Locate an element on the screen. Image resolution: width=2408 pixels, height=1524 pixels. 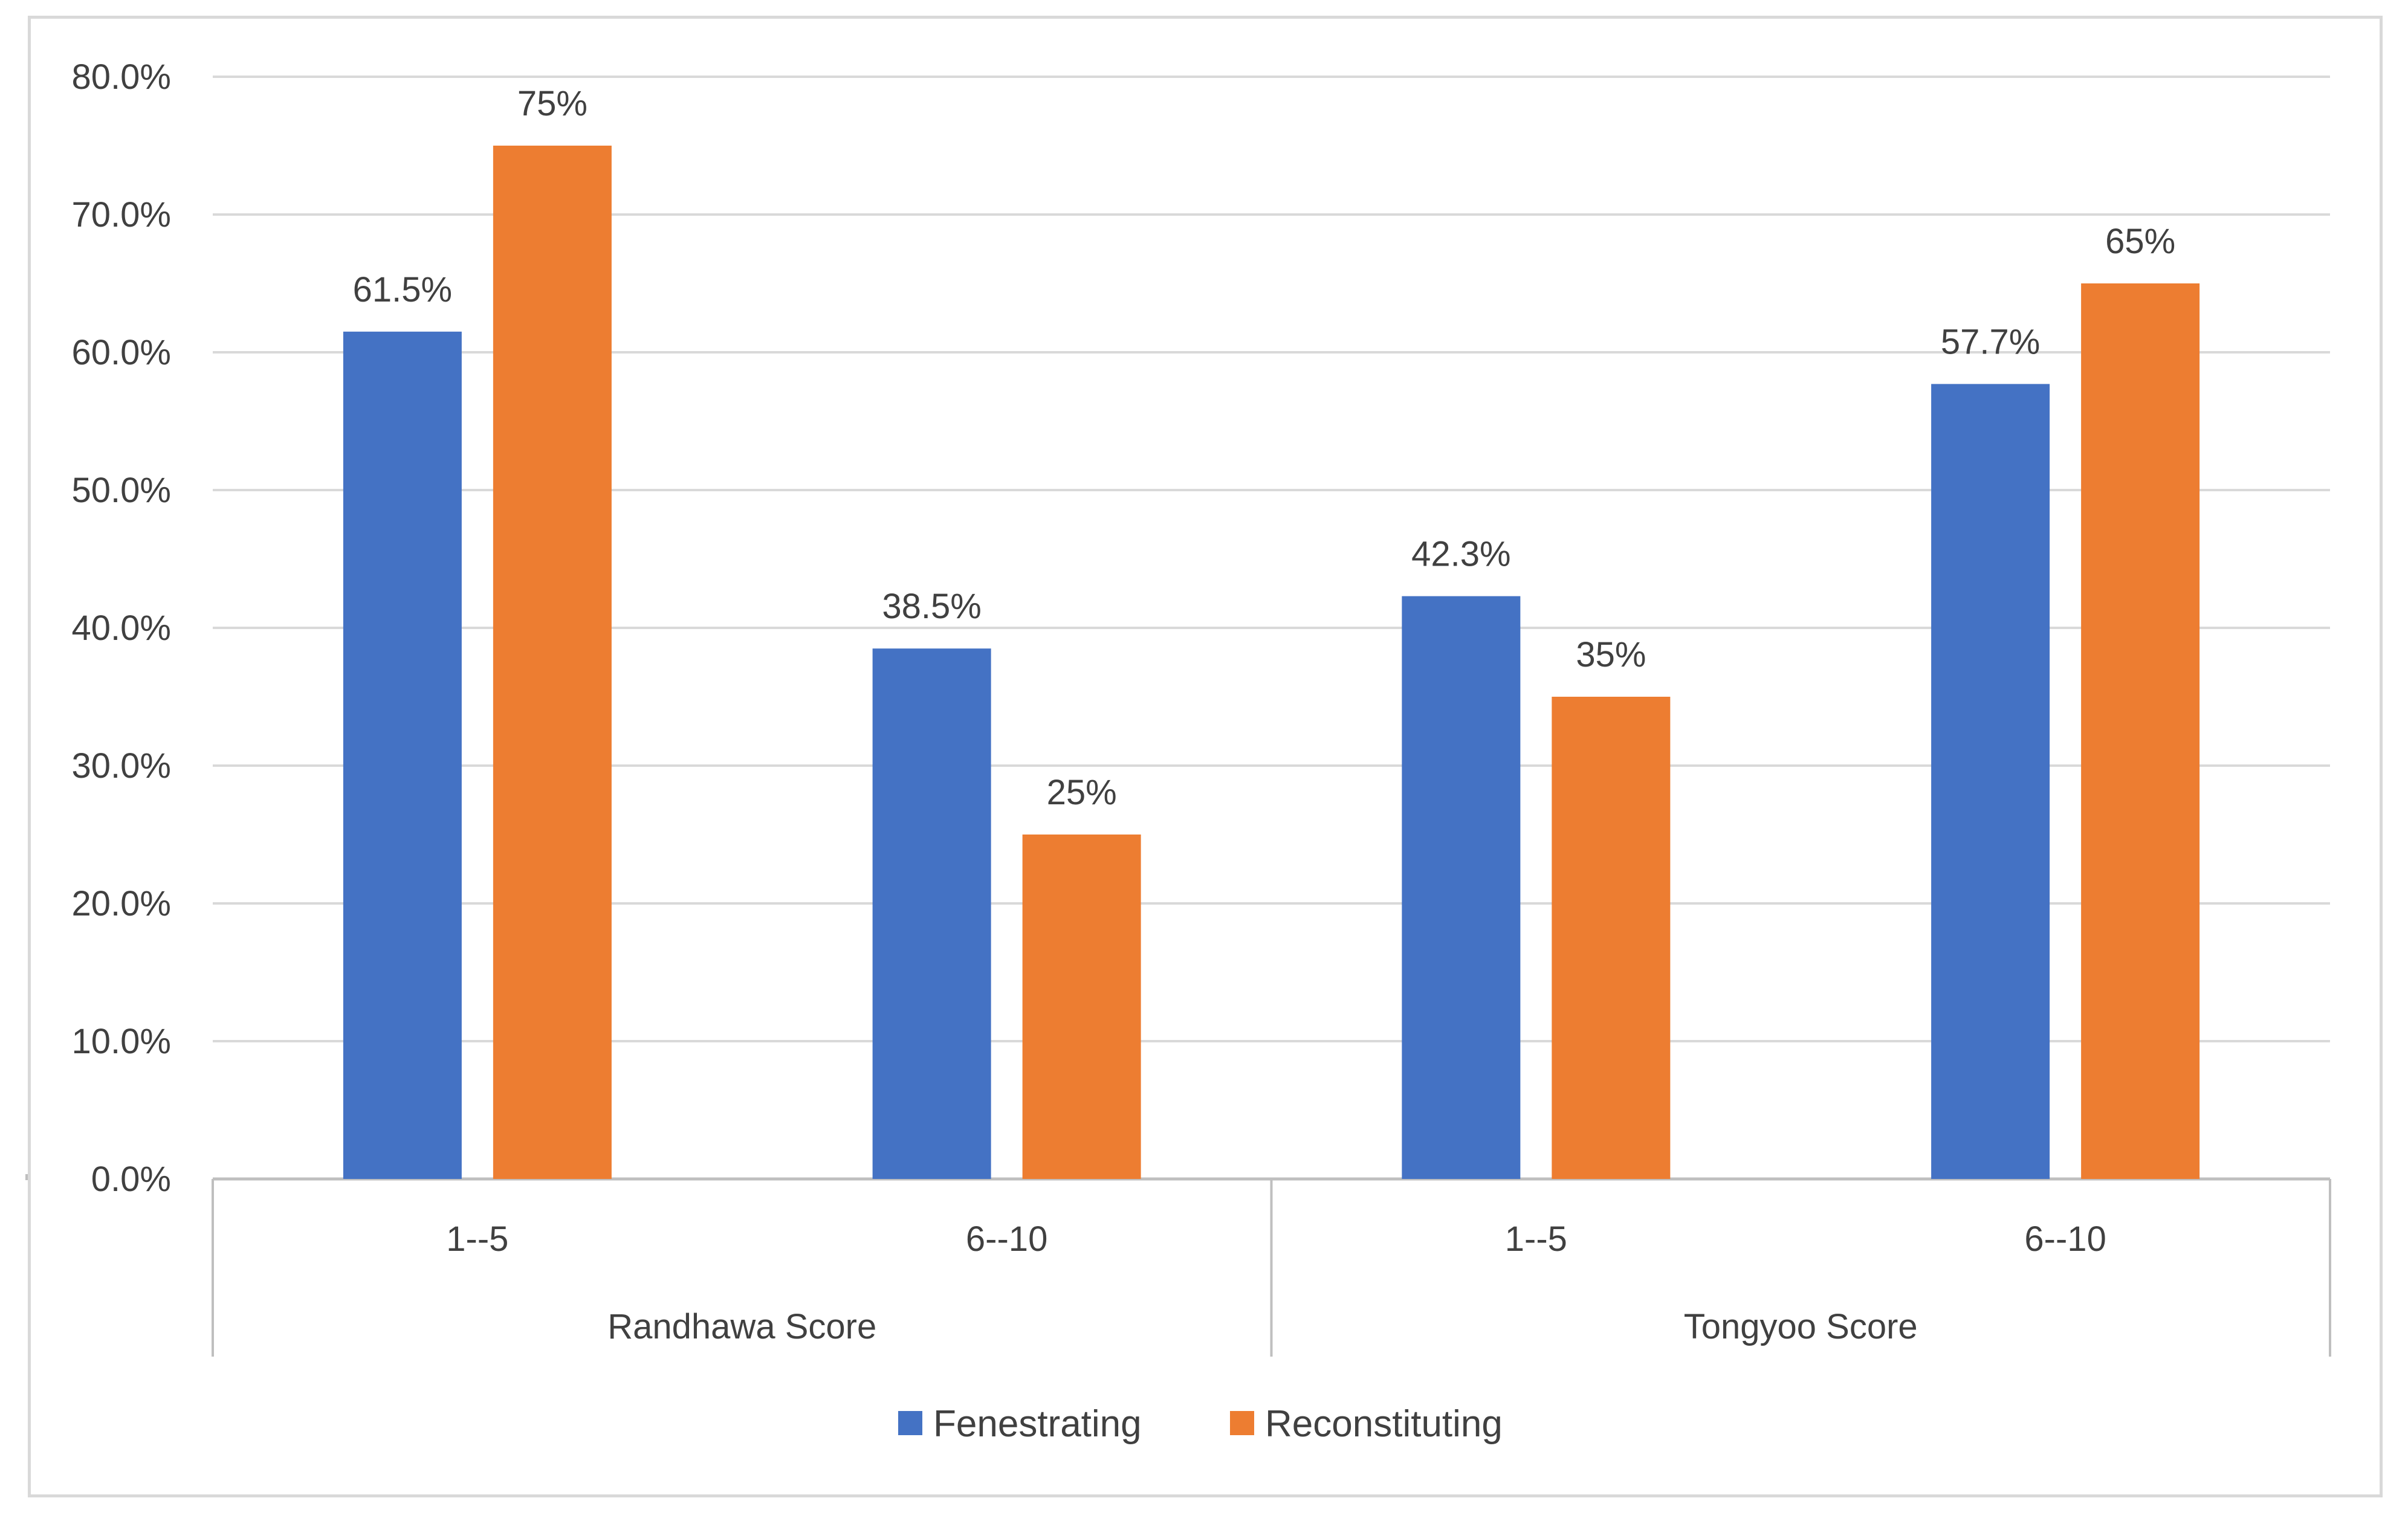
x-group-label: Randhawa Score is located at coordinates (741, 1326).